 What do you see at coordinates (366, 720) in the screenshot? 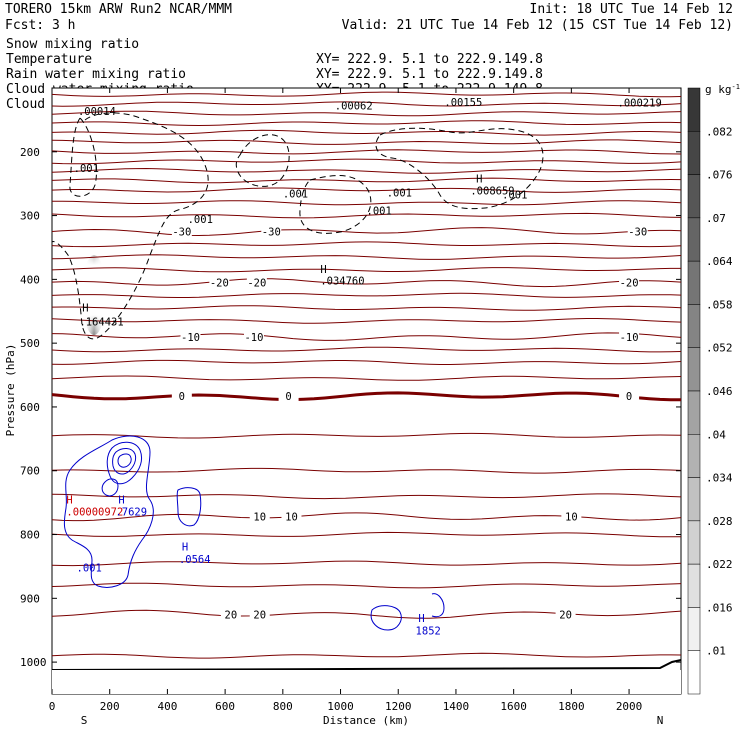
I see `x-axis-label: Distance (km)` at bounding box center [366, 720].